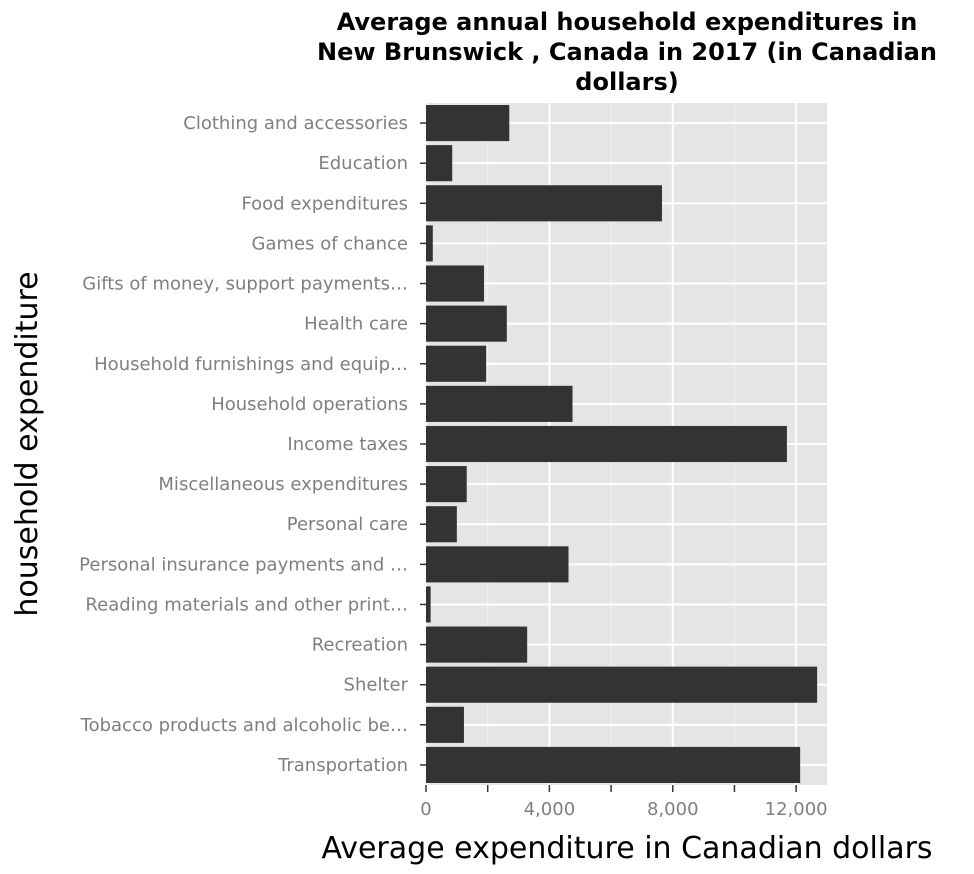  Describe the element at coordinates (626, 82) in the screenshot. I see `chart-title-line-3: dollars)` at that location.